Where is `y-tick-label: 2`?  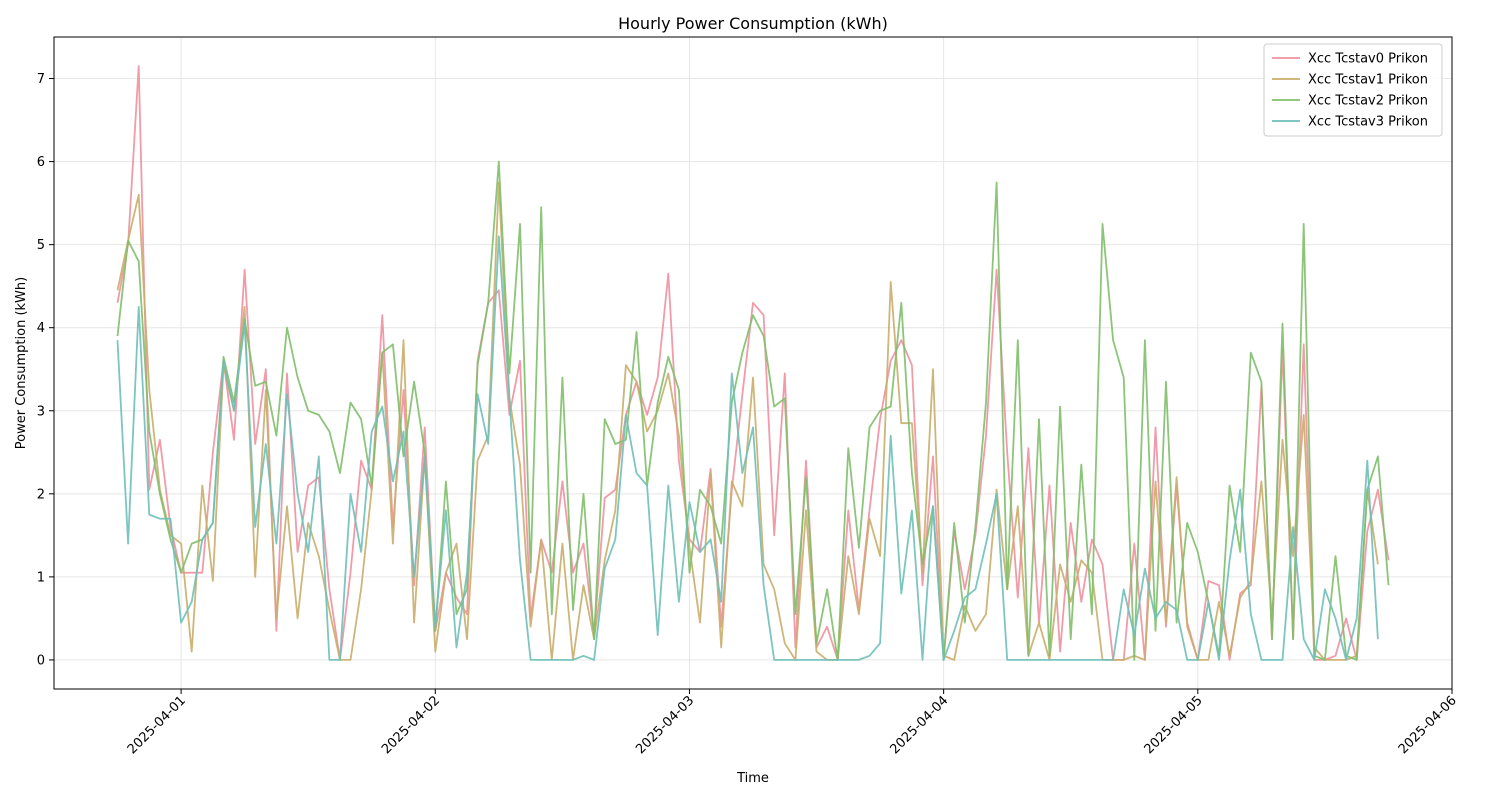
y-tick-label: 2 is located at coordinates (41, 494).